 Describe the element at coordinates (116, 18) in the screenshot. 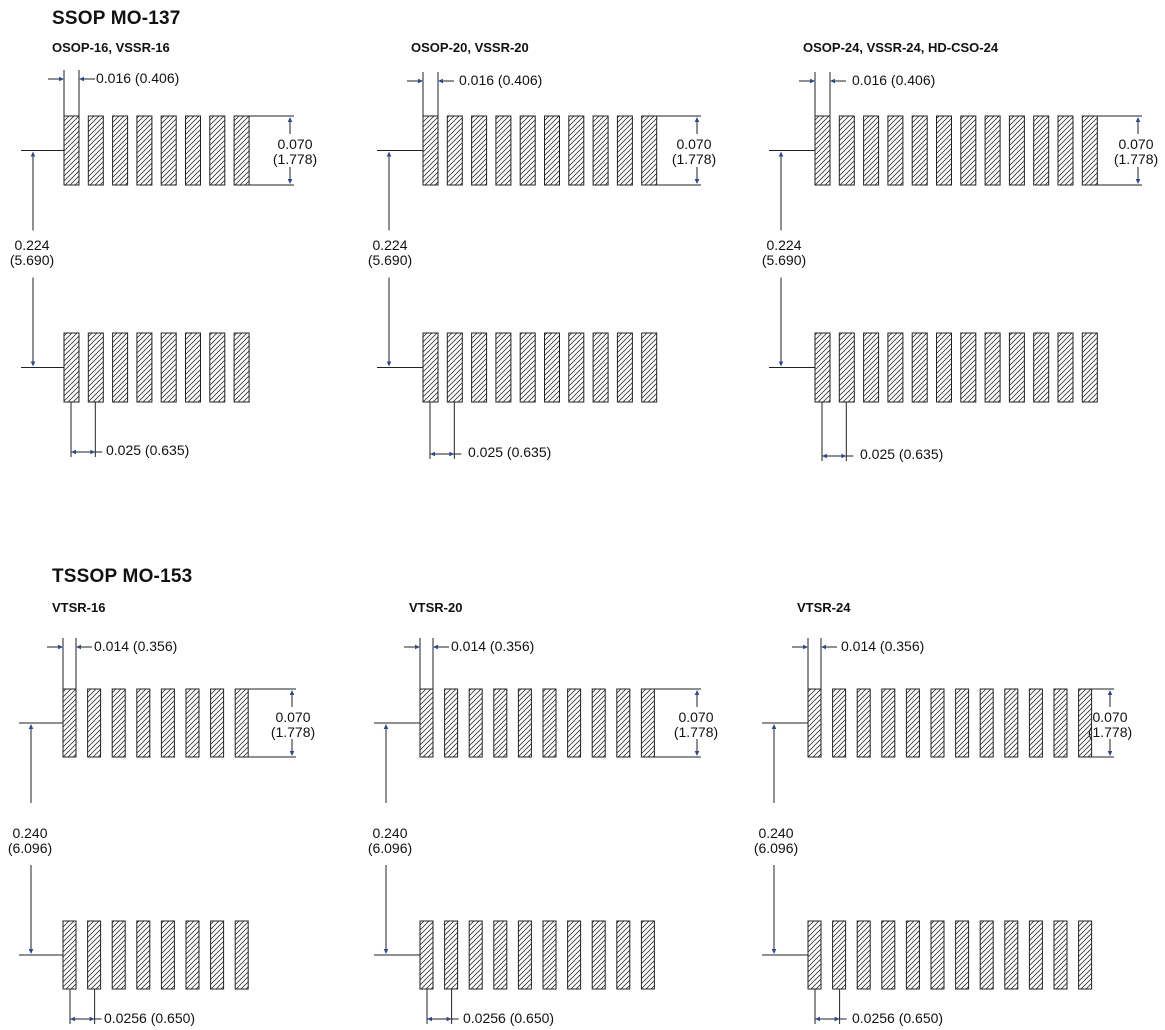

I see `section-title-ssop: SSOP MO-137` at that location.